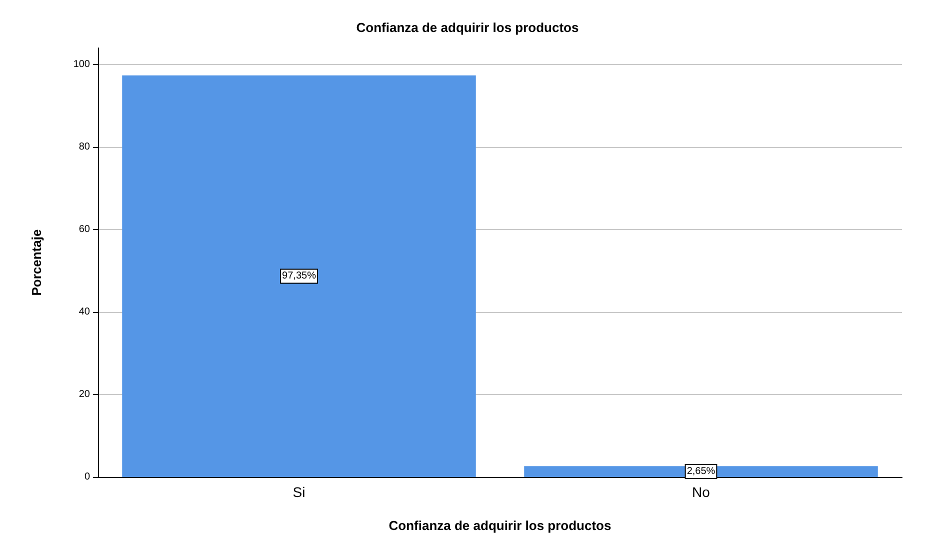 The height and width of the screenshot is (548, 935). What do you see at coordinates (84, 394) in the screenshot?
I see `y-tick-label: 20` at bounding box center [84, 394].